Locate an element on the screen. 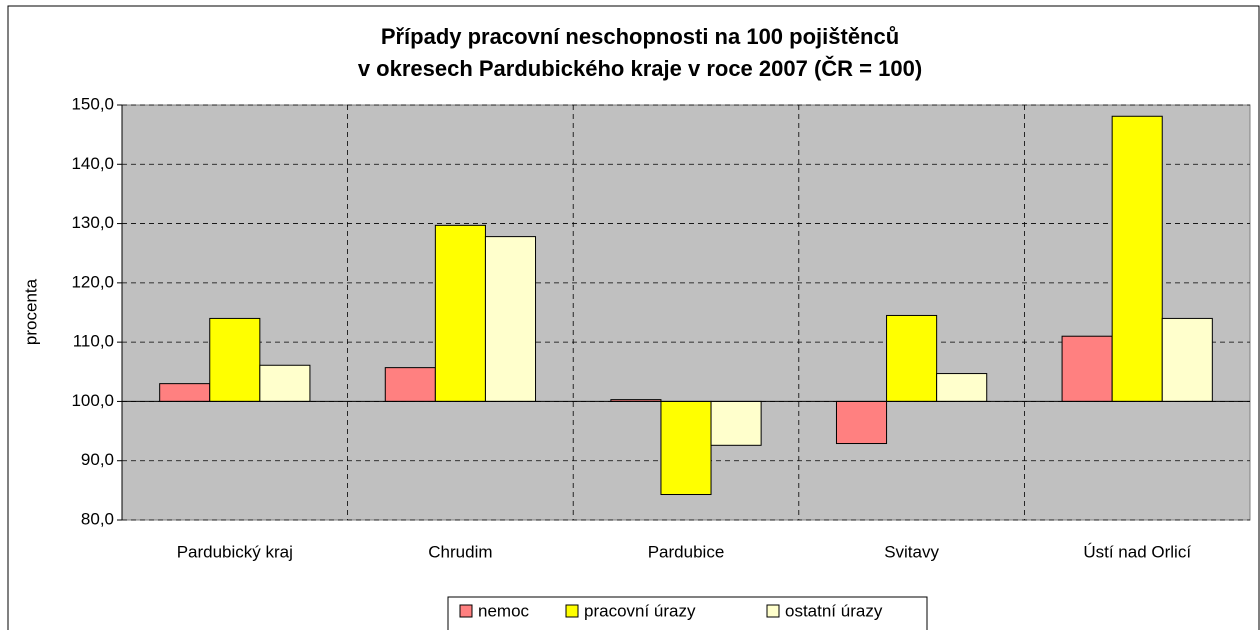 The height and width of the screenshot is (630, 1260). y-tick-label: 120,0 is located at coordinates (92, 281).